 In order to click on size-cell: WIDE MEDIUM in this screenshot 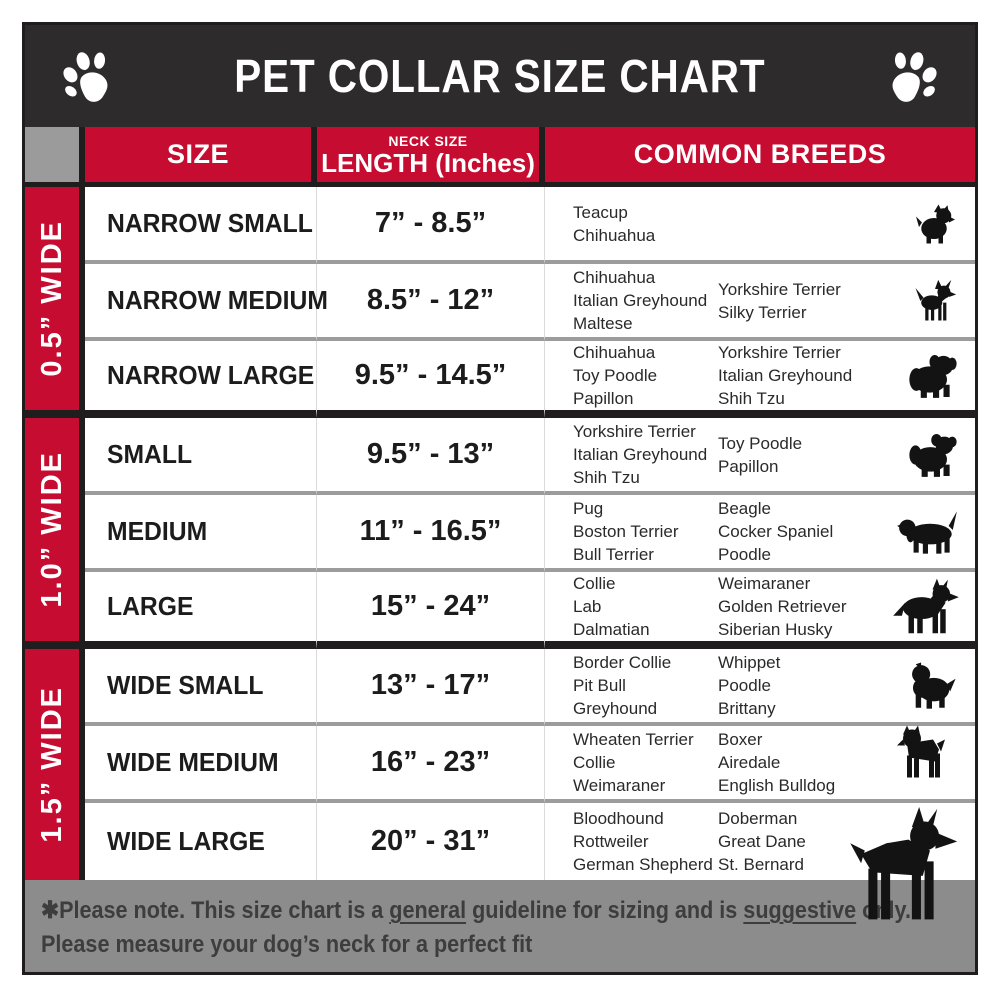, I will do `click(201, 764)`.